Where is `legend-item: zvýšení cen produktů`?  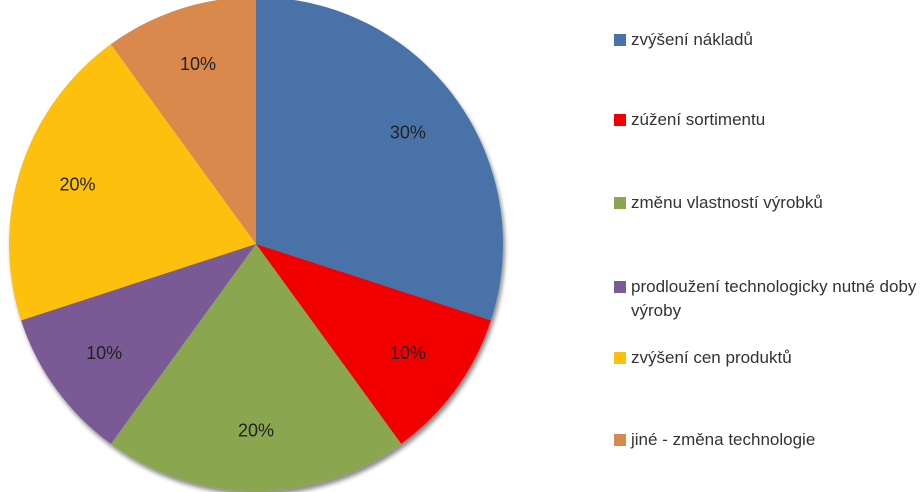 legend-item: zvýšení cen produktů is located at coordinates (766, 358).